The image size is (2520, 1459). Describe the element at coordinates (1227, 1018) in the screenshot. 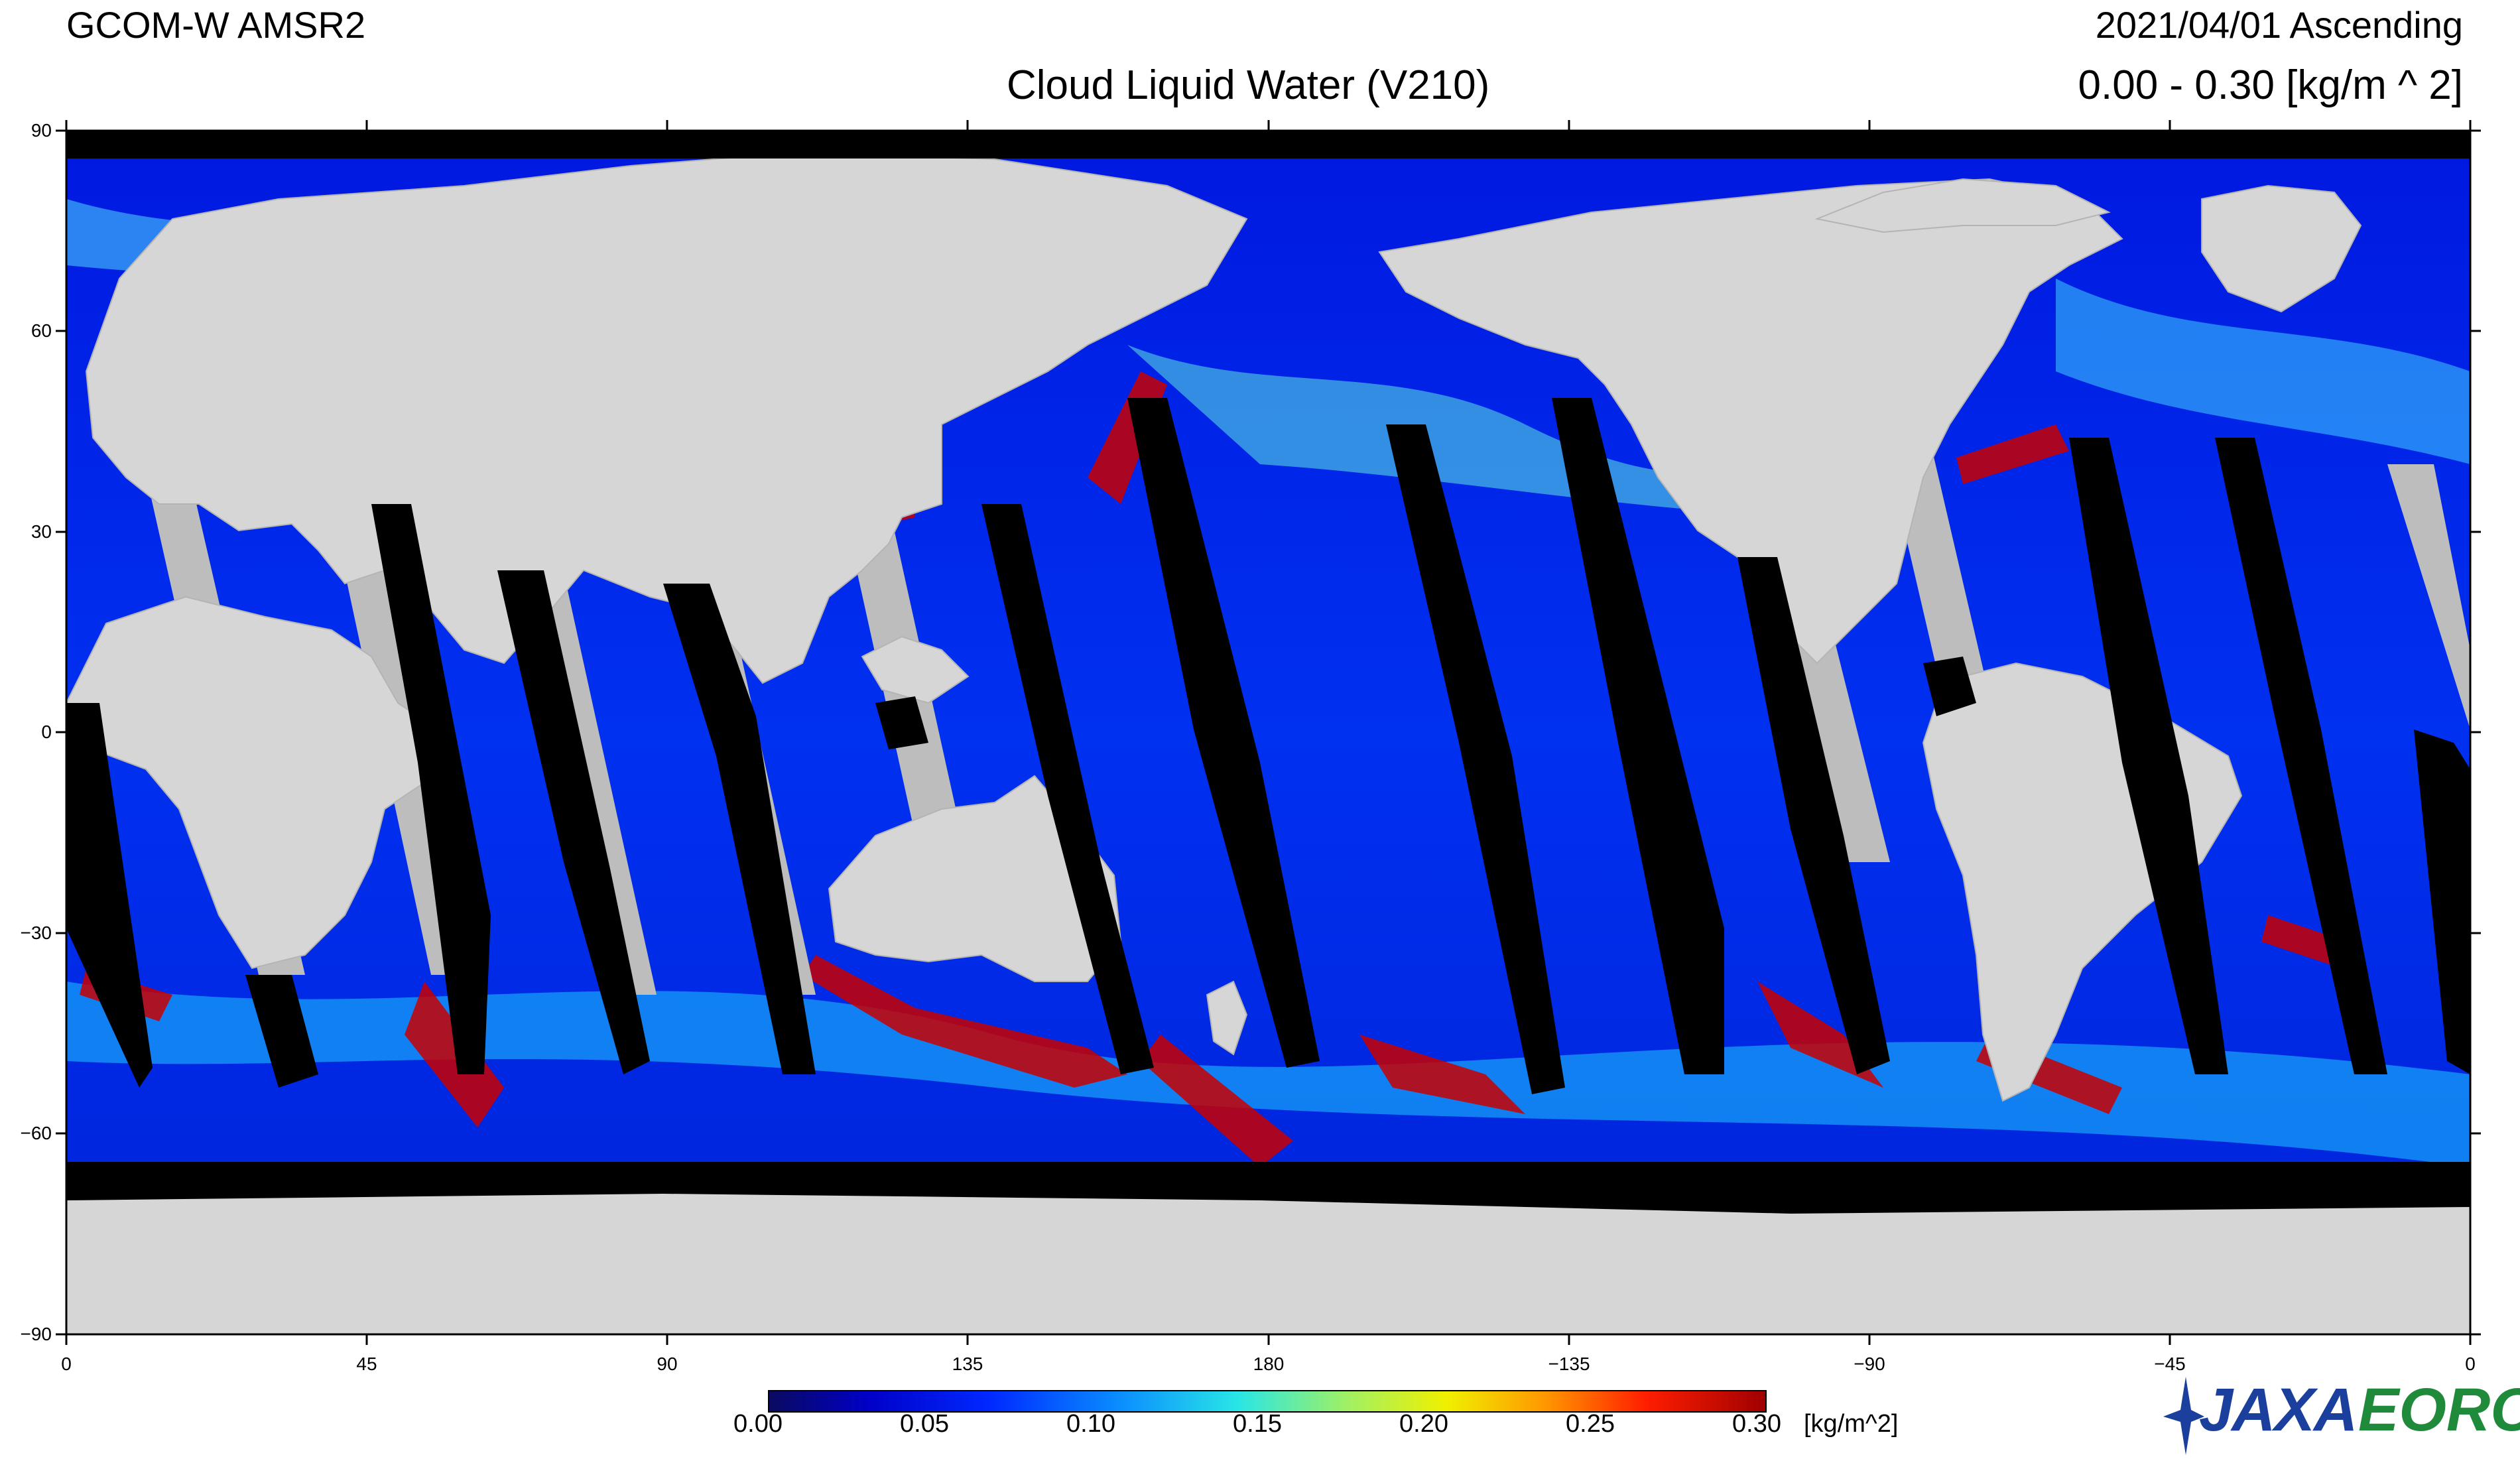

I see `new-zealand` at that location.